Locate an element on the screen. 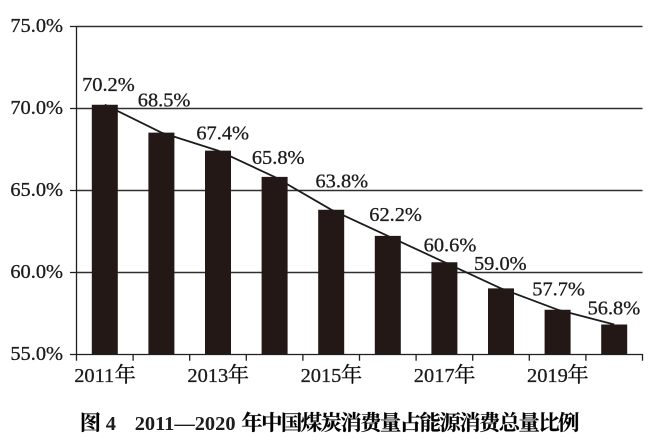 The image size is (656, 445). svg-text: 63.8% is located at coordinates (341, 181).